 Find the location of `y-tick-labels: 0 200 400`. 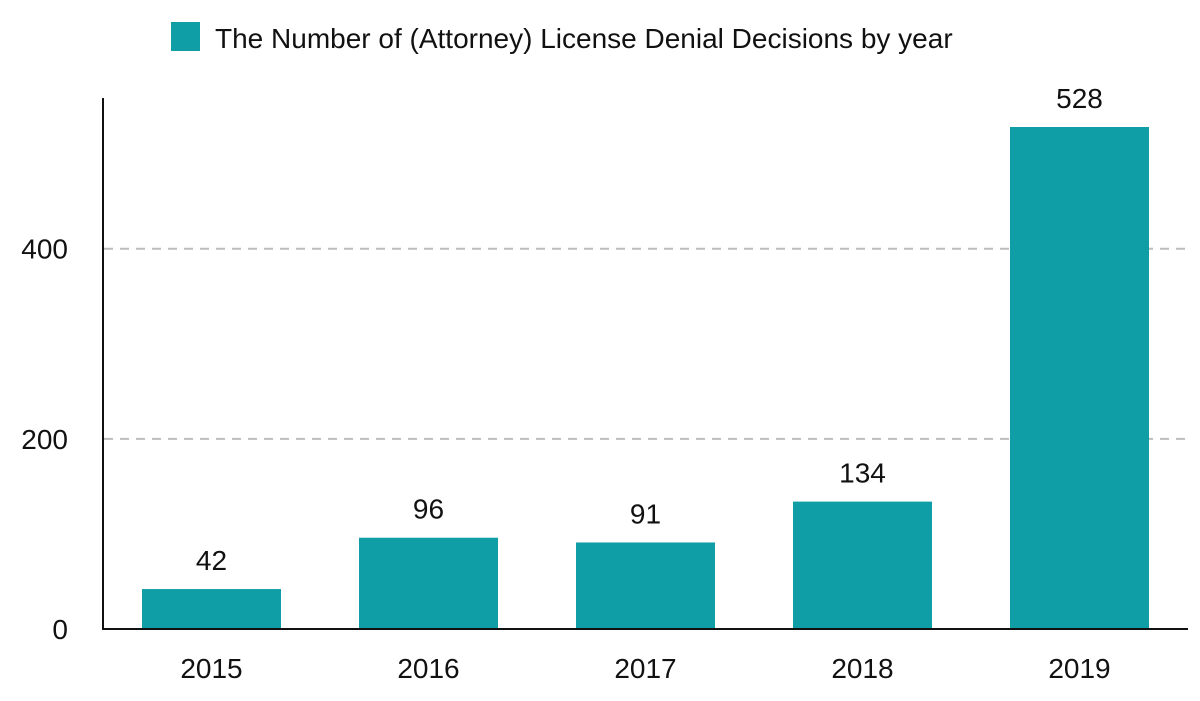

y-tick-labels: 0 200 400 is located at coordinates (44, 439).